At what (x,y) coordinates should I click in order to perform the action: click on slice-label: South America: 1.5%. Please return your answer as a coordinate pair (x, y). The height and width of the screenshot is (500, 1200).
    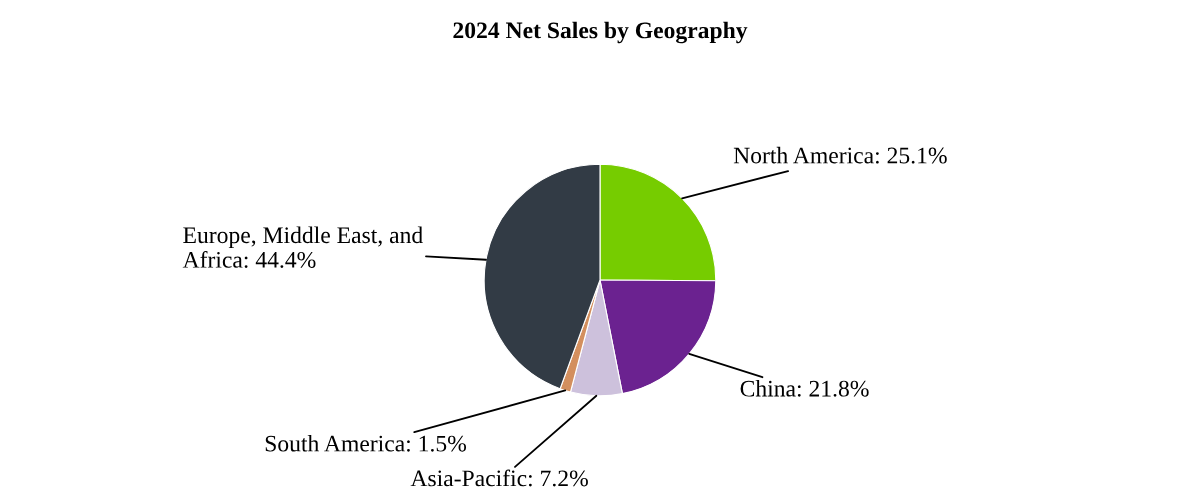
    Looking at the image, I should click on (366, 443).